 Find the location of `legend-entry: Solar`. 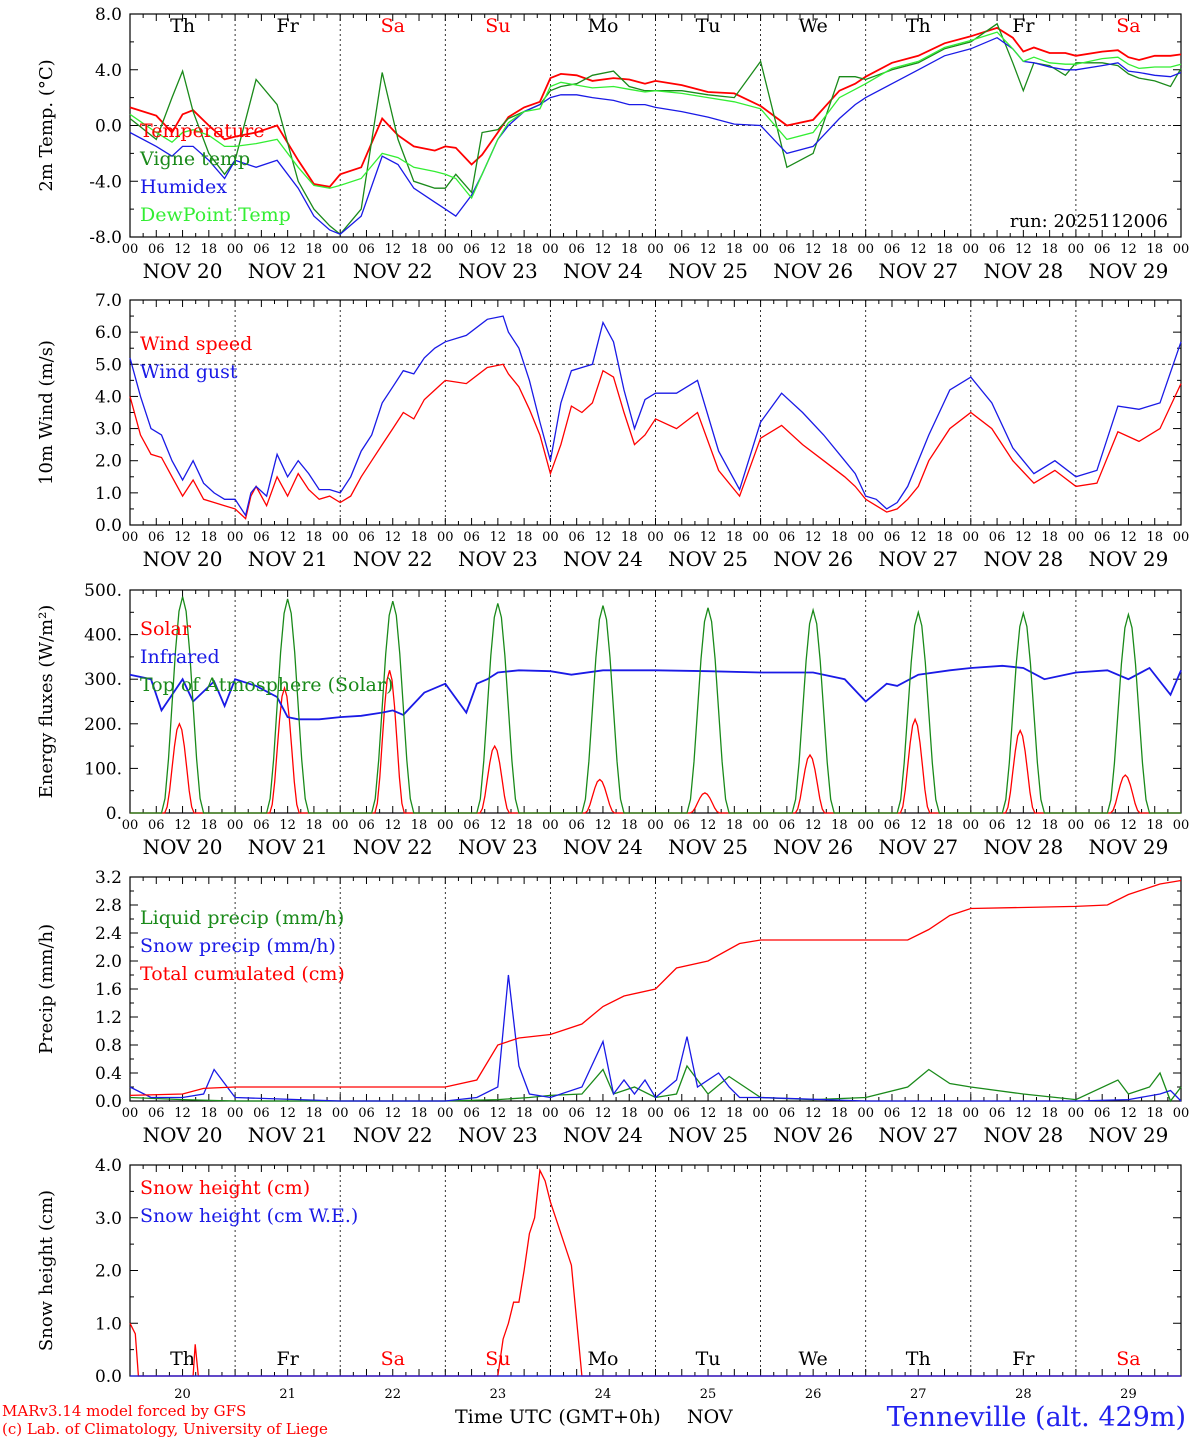

legend-entry: Solar is located at coordinates (166, 629).